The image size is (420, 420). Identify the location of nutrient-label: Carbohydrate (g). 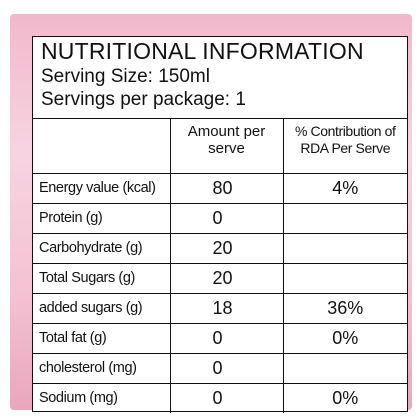
(102, 248).